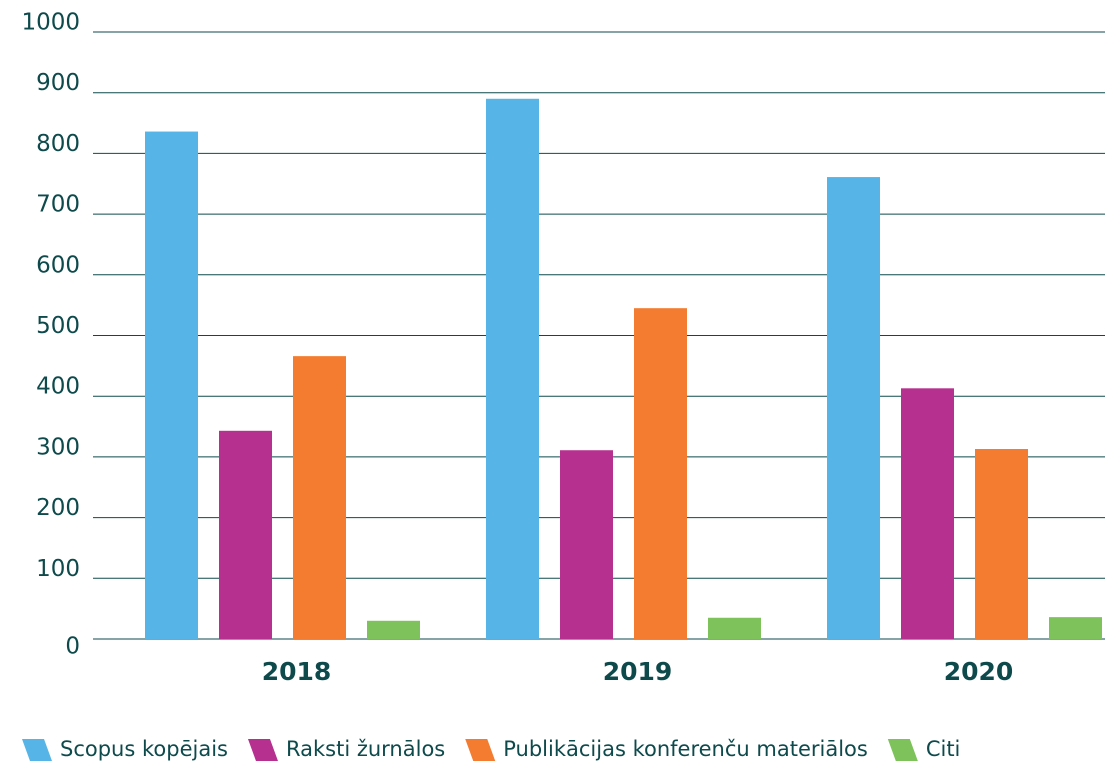 The image size is (1105, 765). I want to click on y-tick-label: 700, so click(58, 205).